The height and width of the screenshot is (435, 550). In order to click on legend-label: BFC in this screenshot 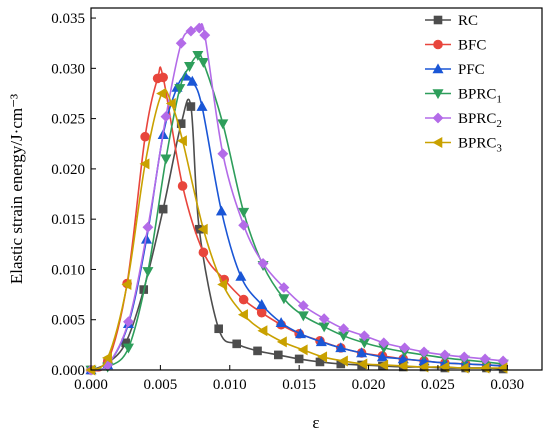, I will do `click(472, 46)`.